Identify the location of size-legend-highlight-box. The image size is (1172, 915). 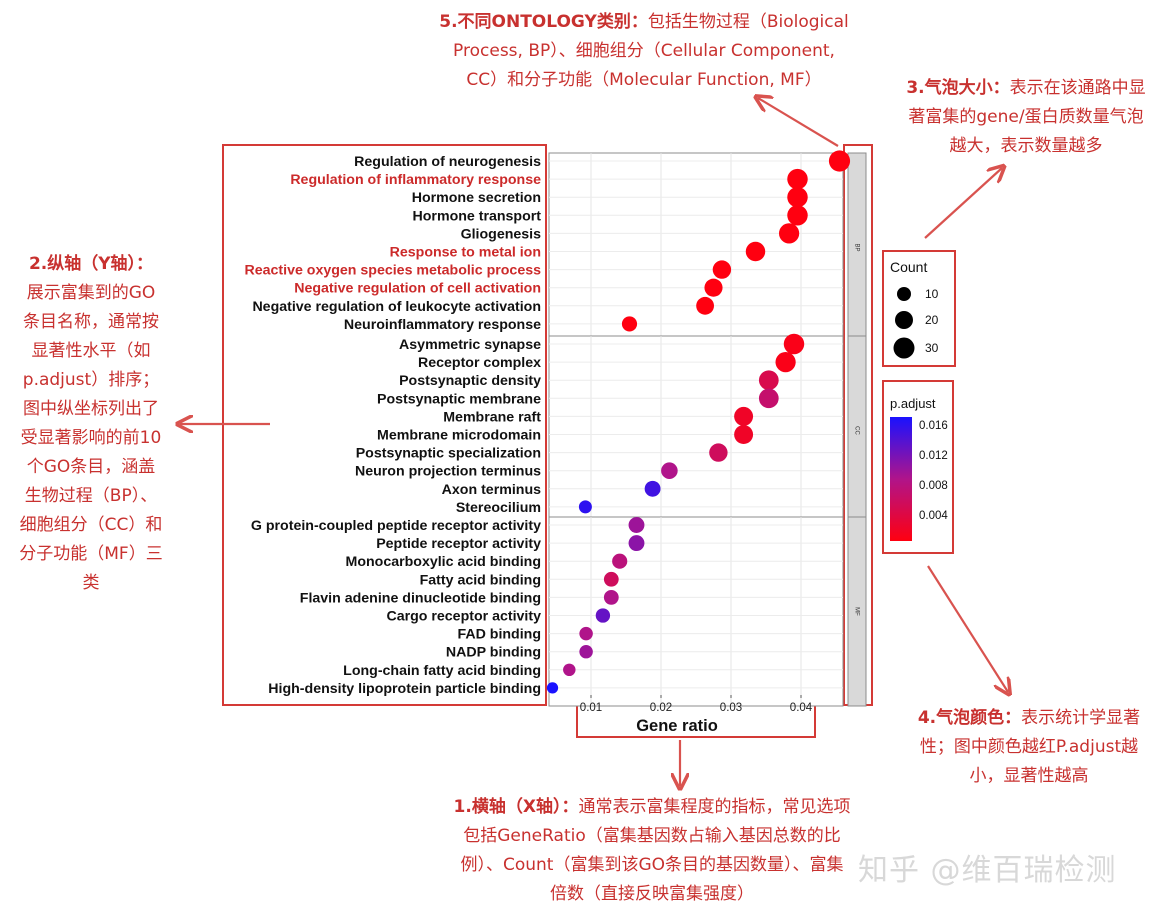
(919, 308).